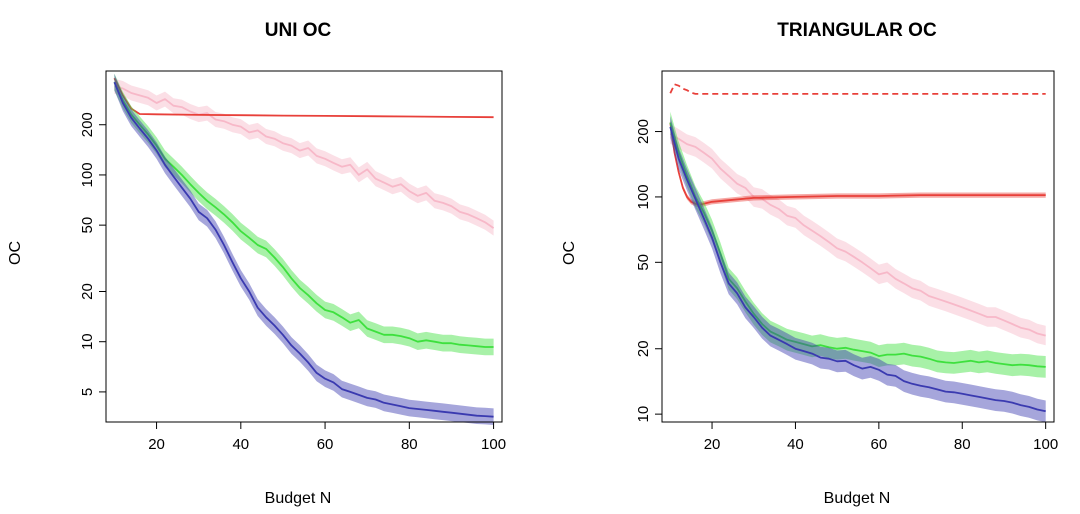  Describe the element at coordinates (857, 30) in the screenshot. I see `chart-title: TRIANGULAR OC` at that location.